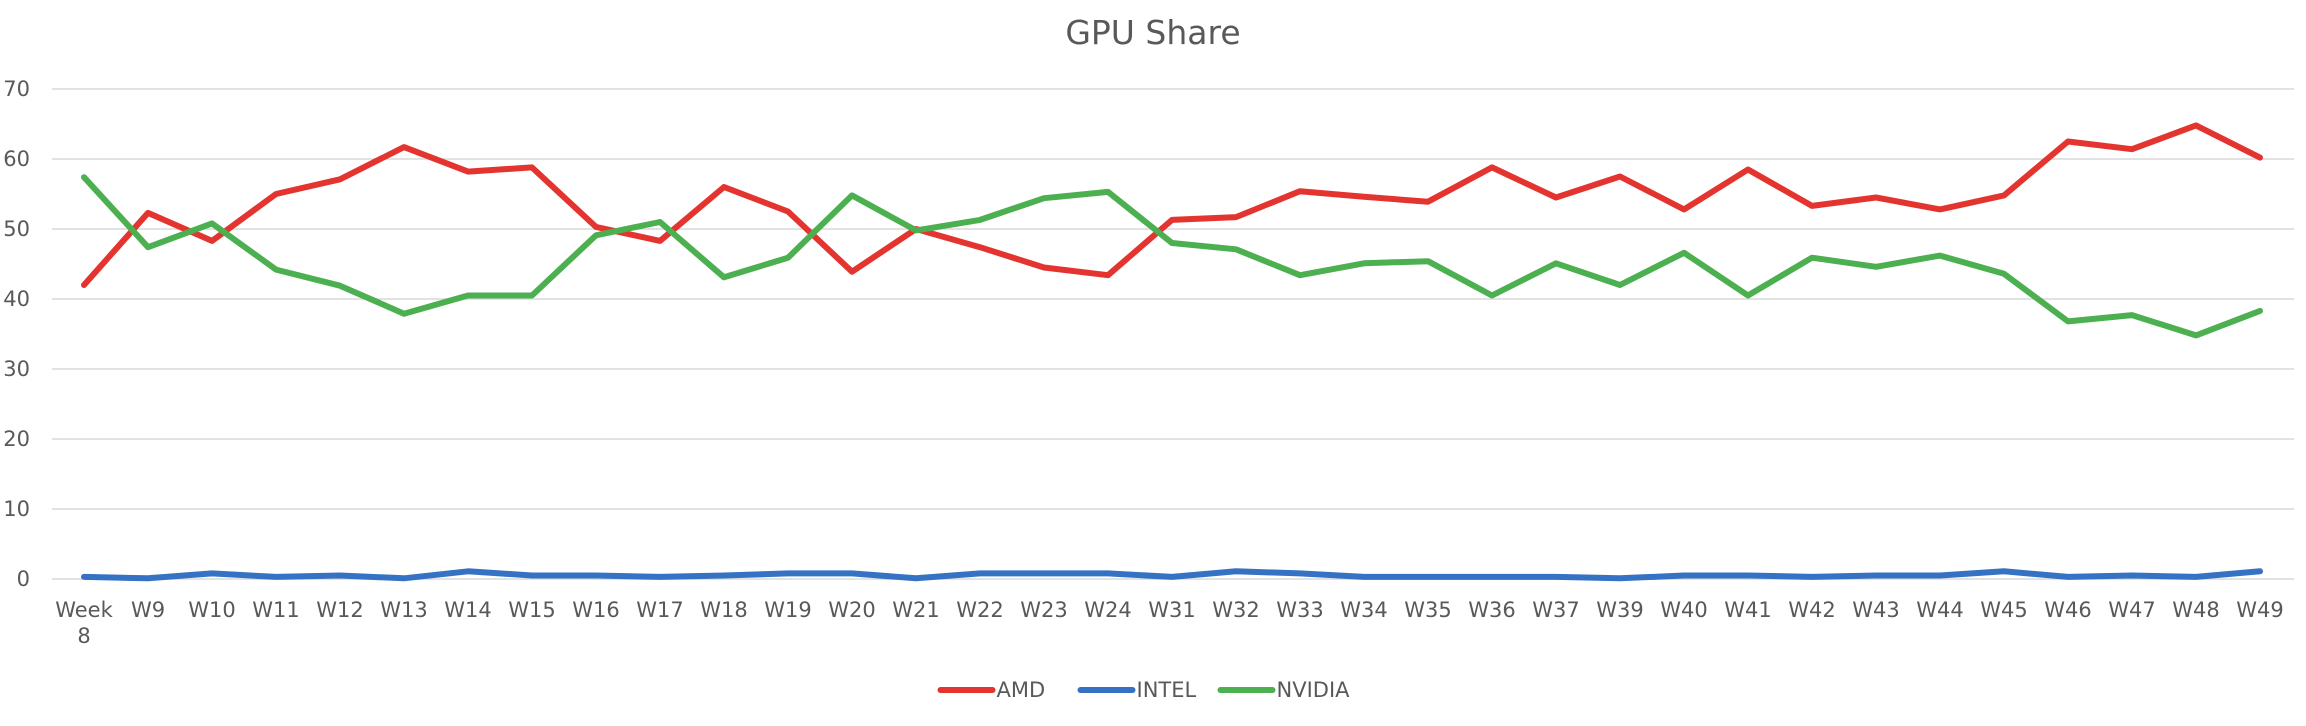 Image resolution: width=2306 pixels, height=726 pixels. What do you see at coordinates (16, 159) in the screenshot?
I see `y-tick-label: 60` at bounding box center [16, 159].